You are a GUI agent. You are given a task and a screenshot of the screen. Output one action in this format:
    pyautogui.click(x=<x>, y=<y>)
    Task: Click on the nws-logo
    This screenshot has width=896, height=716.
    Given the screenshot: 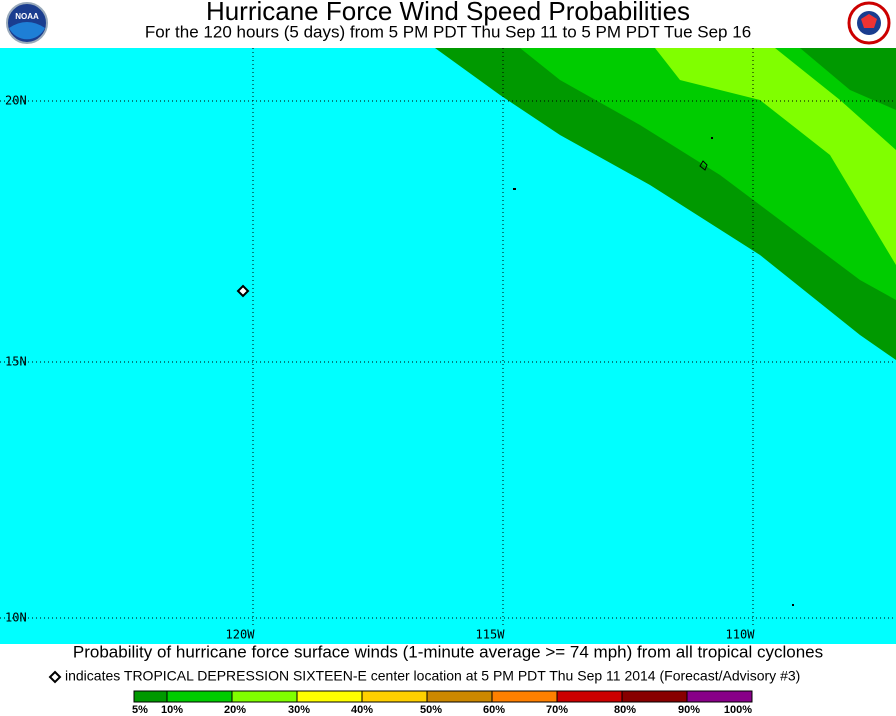 What is the action you would take?
    pyautogui.click(x=869, y=23)
    